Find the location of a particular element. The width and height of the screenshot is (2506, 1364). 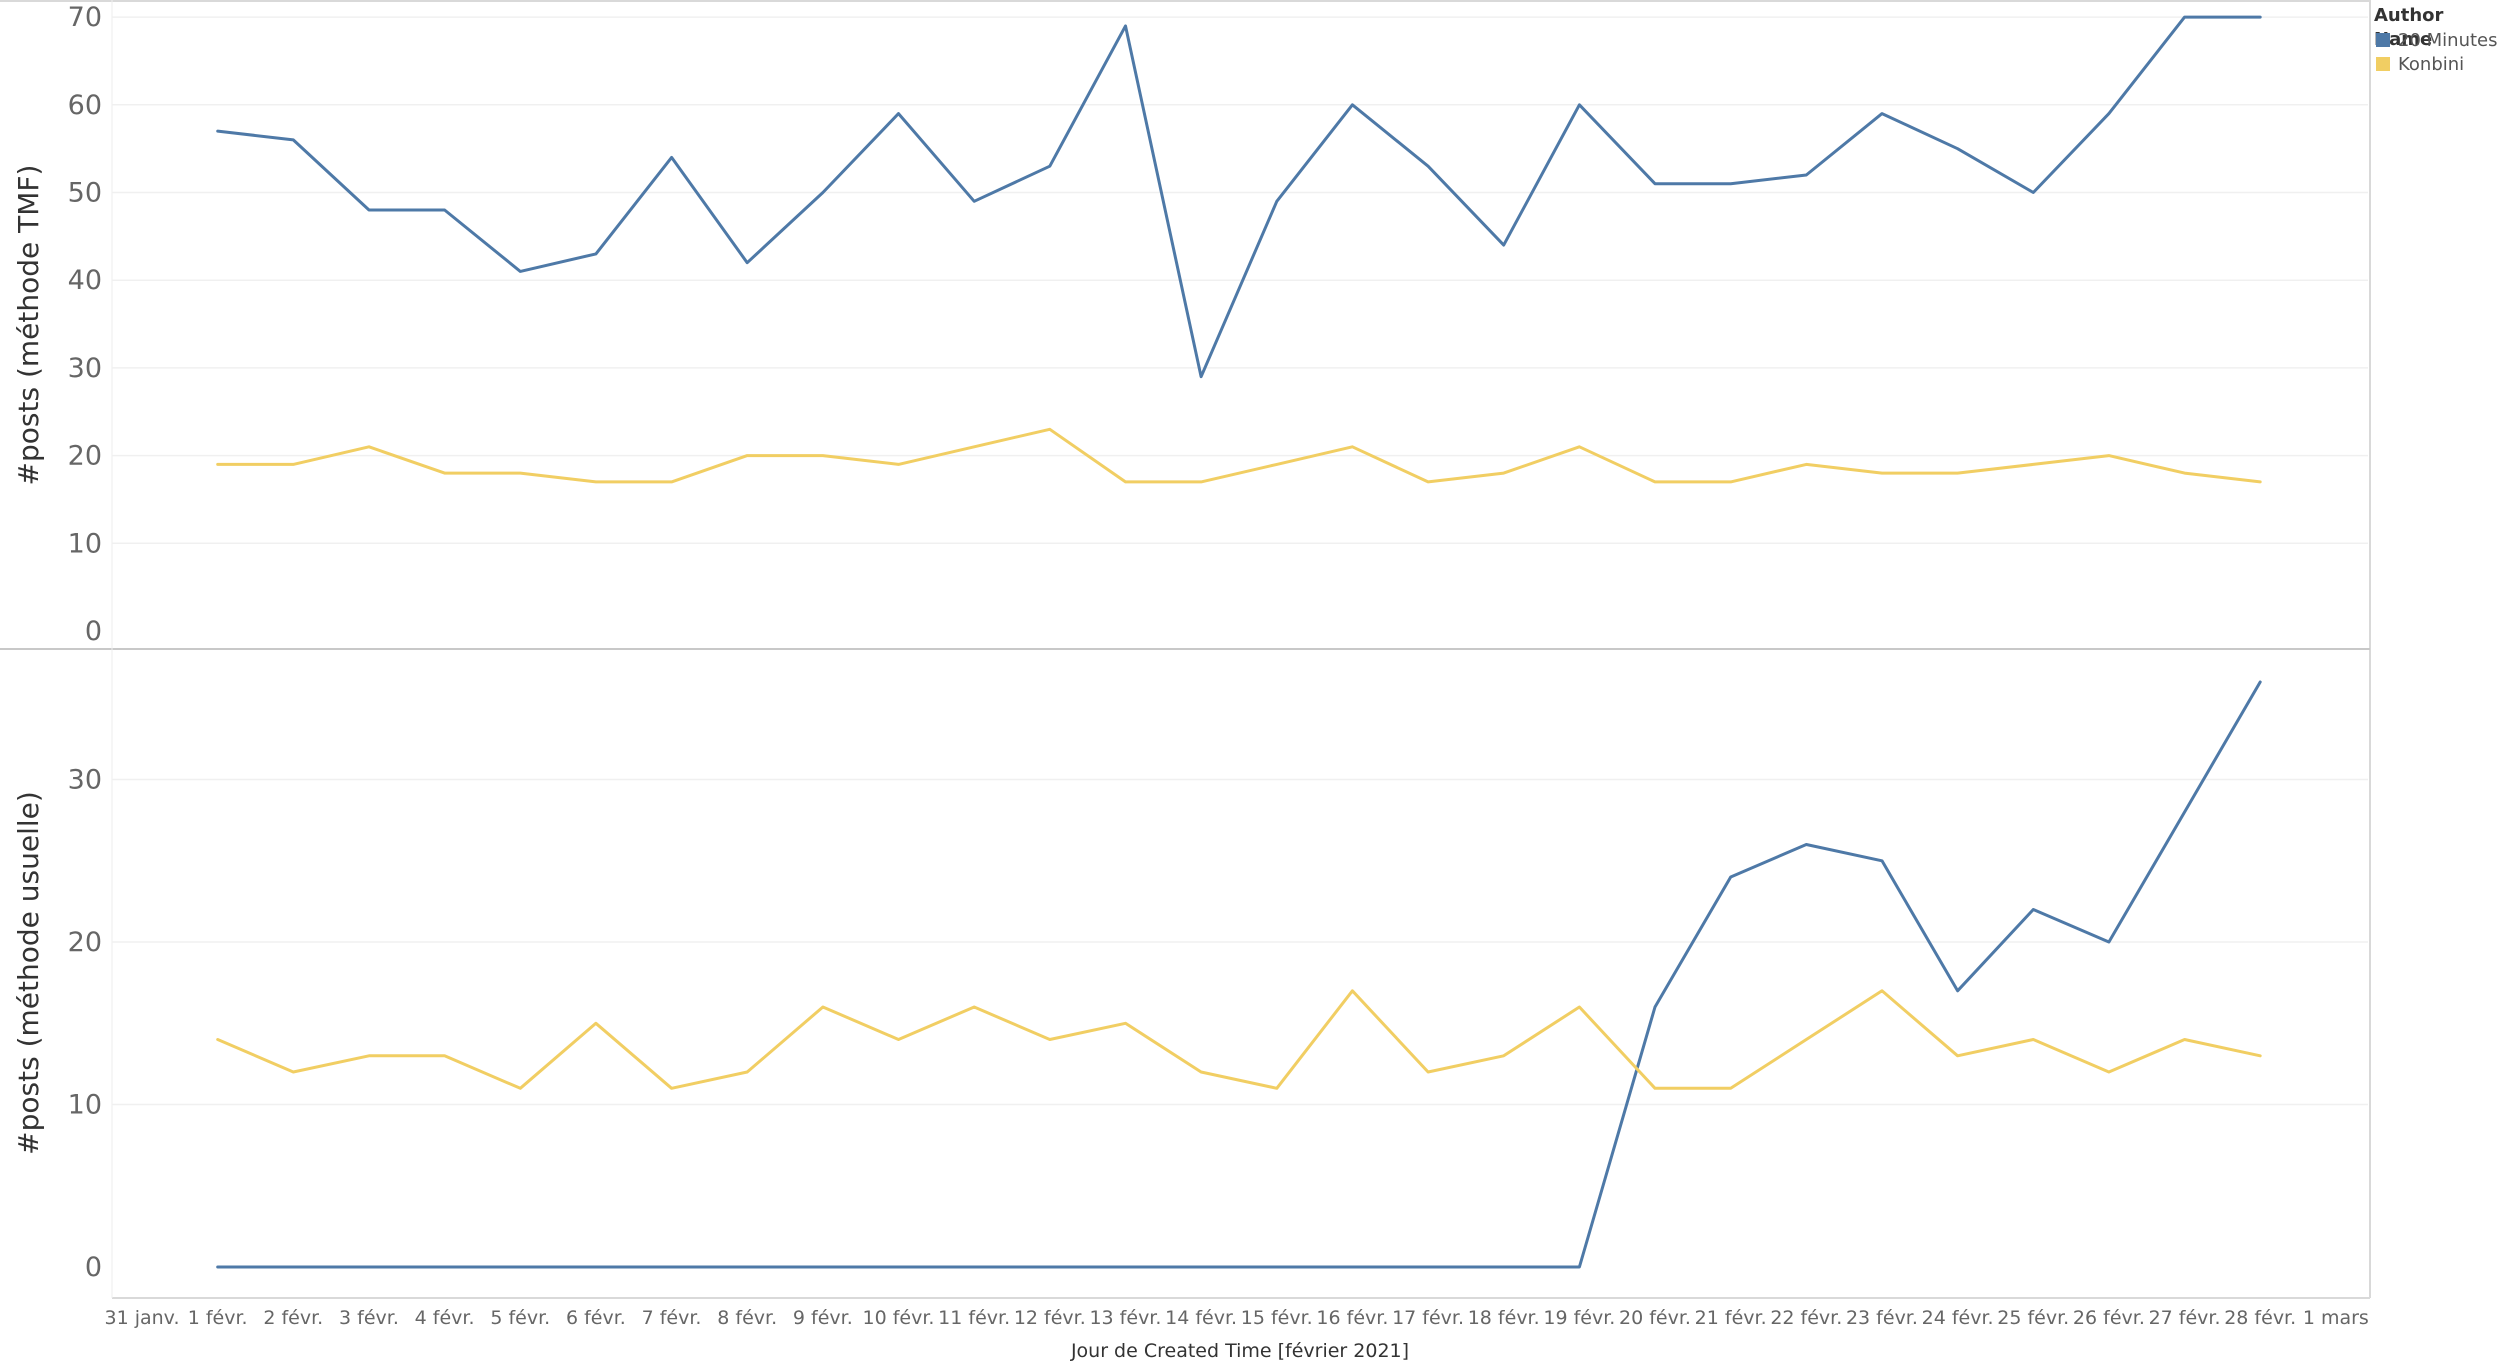

legend: Author Name 20 Minutes Konbini is located at coordinates (2440, 40).